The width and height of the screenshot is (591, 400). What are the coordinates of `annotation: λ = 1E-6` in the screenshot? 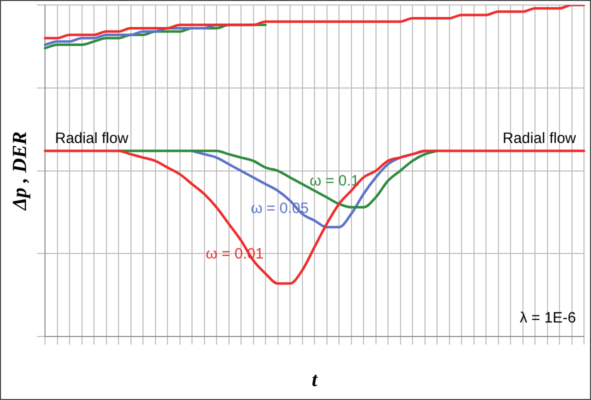 It's located at (548, 318).